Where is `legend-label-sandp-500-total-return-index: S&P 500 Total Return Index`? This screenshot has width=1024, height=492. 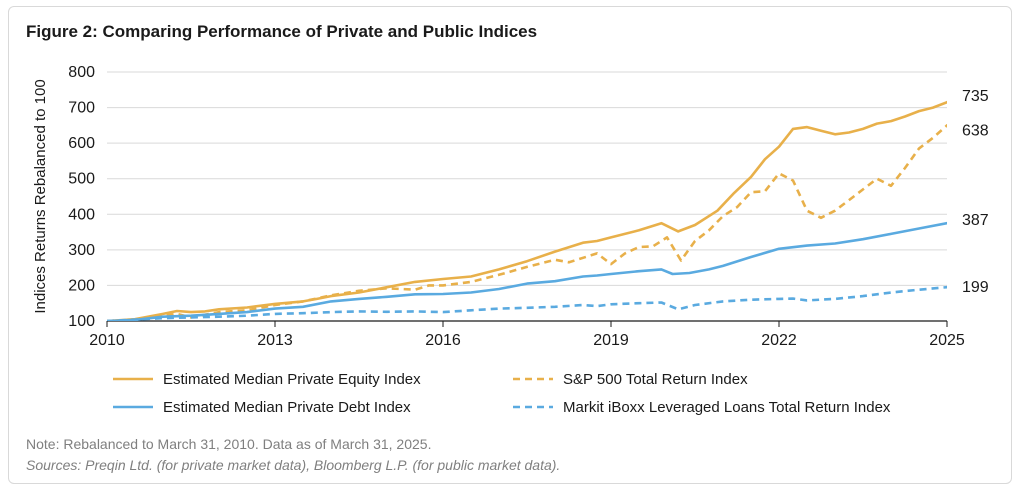 legend-label-sandp-500-total-return-index: S&P 500 Total Return Index is located at coordinates (655, 379).